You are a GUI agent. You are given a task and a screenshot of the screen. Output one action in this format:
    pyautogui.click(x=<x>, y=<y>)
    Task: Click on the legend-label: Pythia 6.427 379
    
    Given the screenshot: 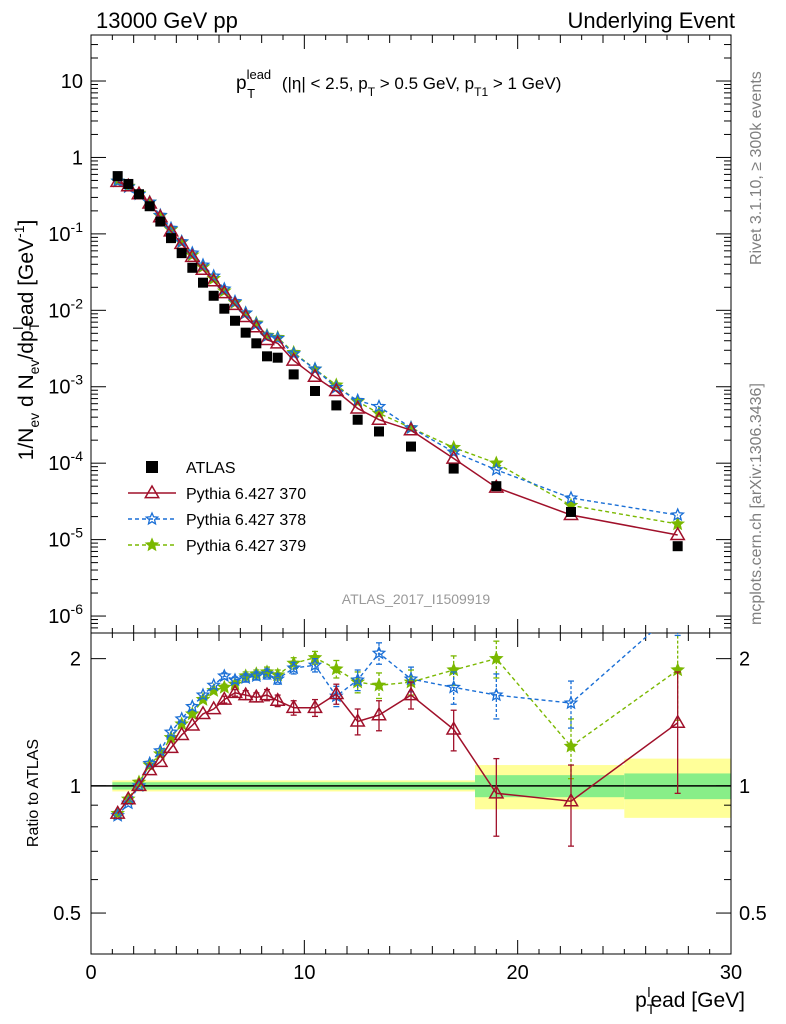 What is the action you would take?
    pyautogui.click(x=246, y=546)
    